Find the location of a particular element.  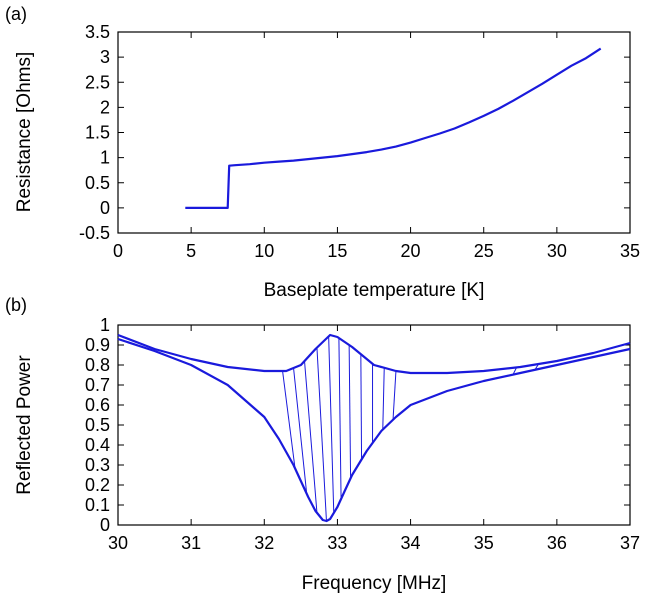

panel-1-ytick-label: 0.3 is located at coordinates (97, 465).